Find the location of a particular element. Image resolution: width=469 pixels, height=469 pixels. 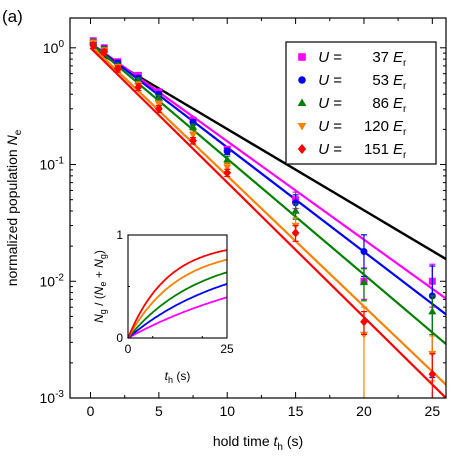

y-tick-label: 10⁻² is located at coordinates (52, 280).